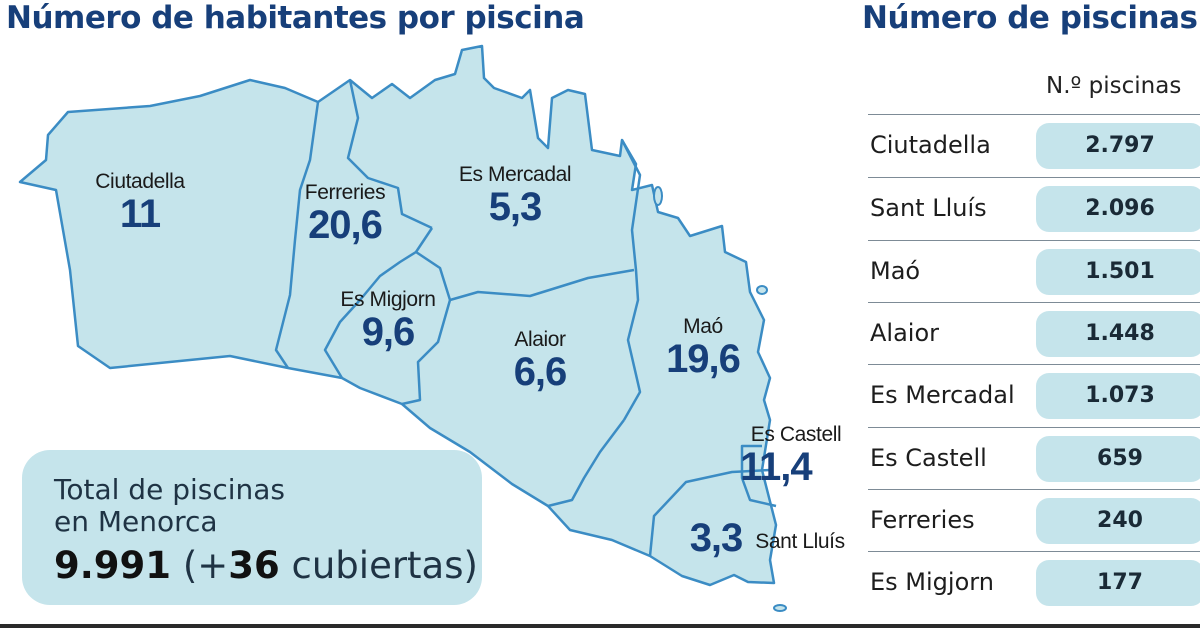  I want to click on map-title: Número de habitantes por piscina, so click(295, 18).